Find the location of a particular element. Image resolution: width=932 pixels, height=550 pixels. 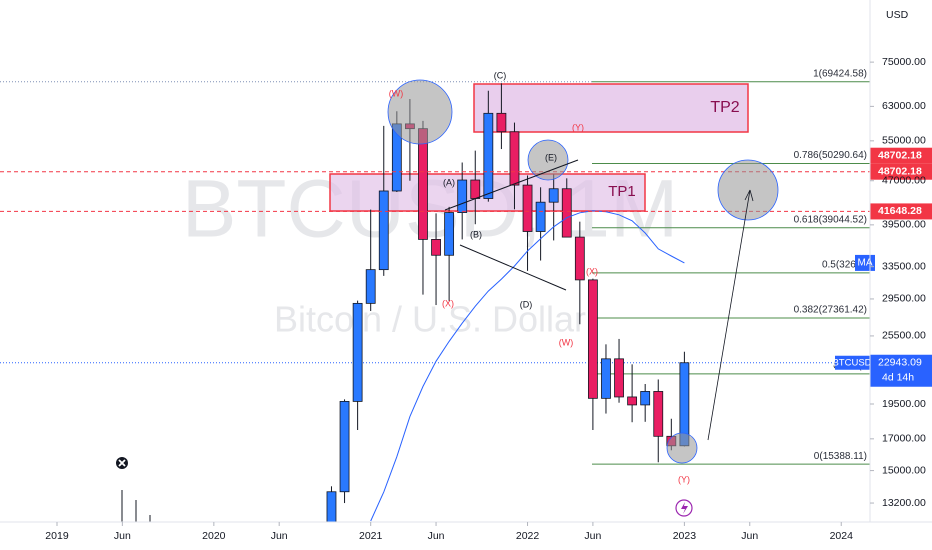

timer-label: 4d 14h is located at coordinates (898, 378).